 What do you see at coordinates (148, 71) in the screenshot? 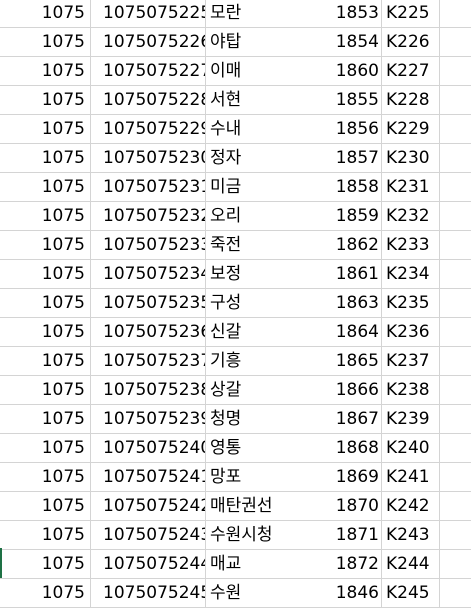
I see `cell-station-id: 1075075227` at bounding box center [148, 71].